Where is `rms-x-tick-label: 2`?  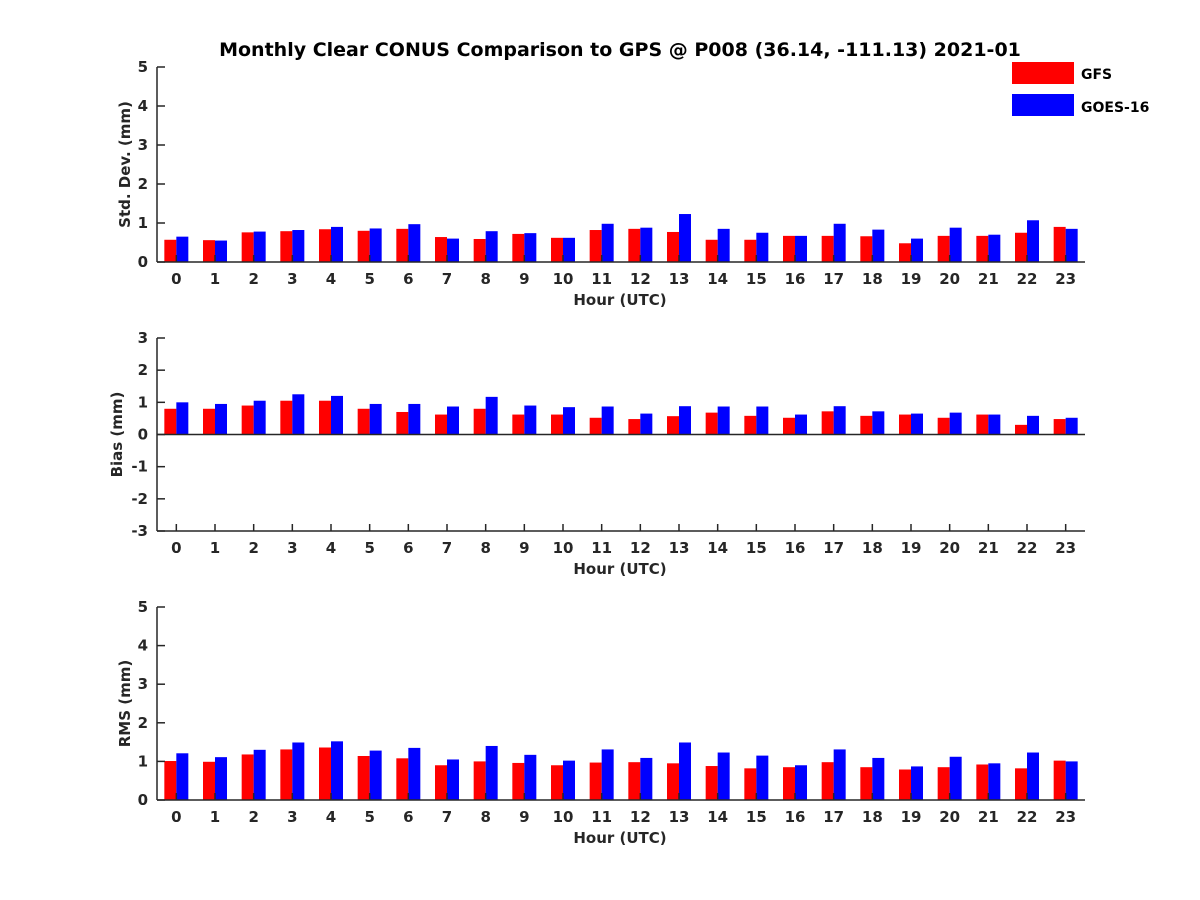
rms-x-tick-label: 2 is located at coordinates (253, 817).